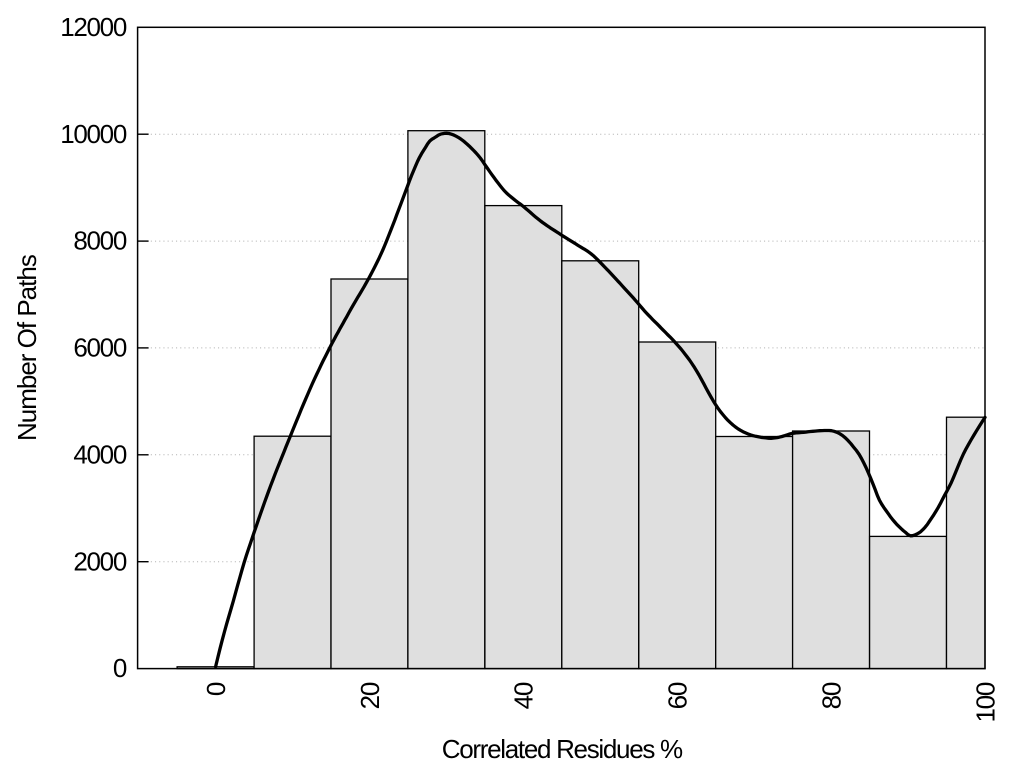 The width and height of the screenshot is (1024, 773). What do you see at coordinates (99, 561) in the screenshot?
I see `svg-text: 2000` at bounding box center [99, 561].